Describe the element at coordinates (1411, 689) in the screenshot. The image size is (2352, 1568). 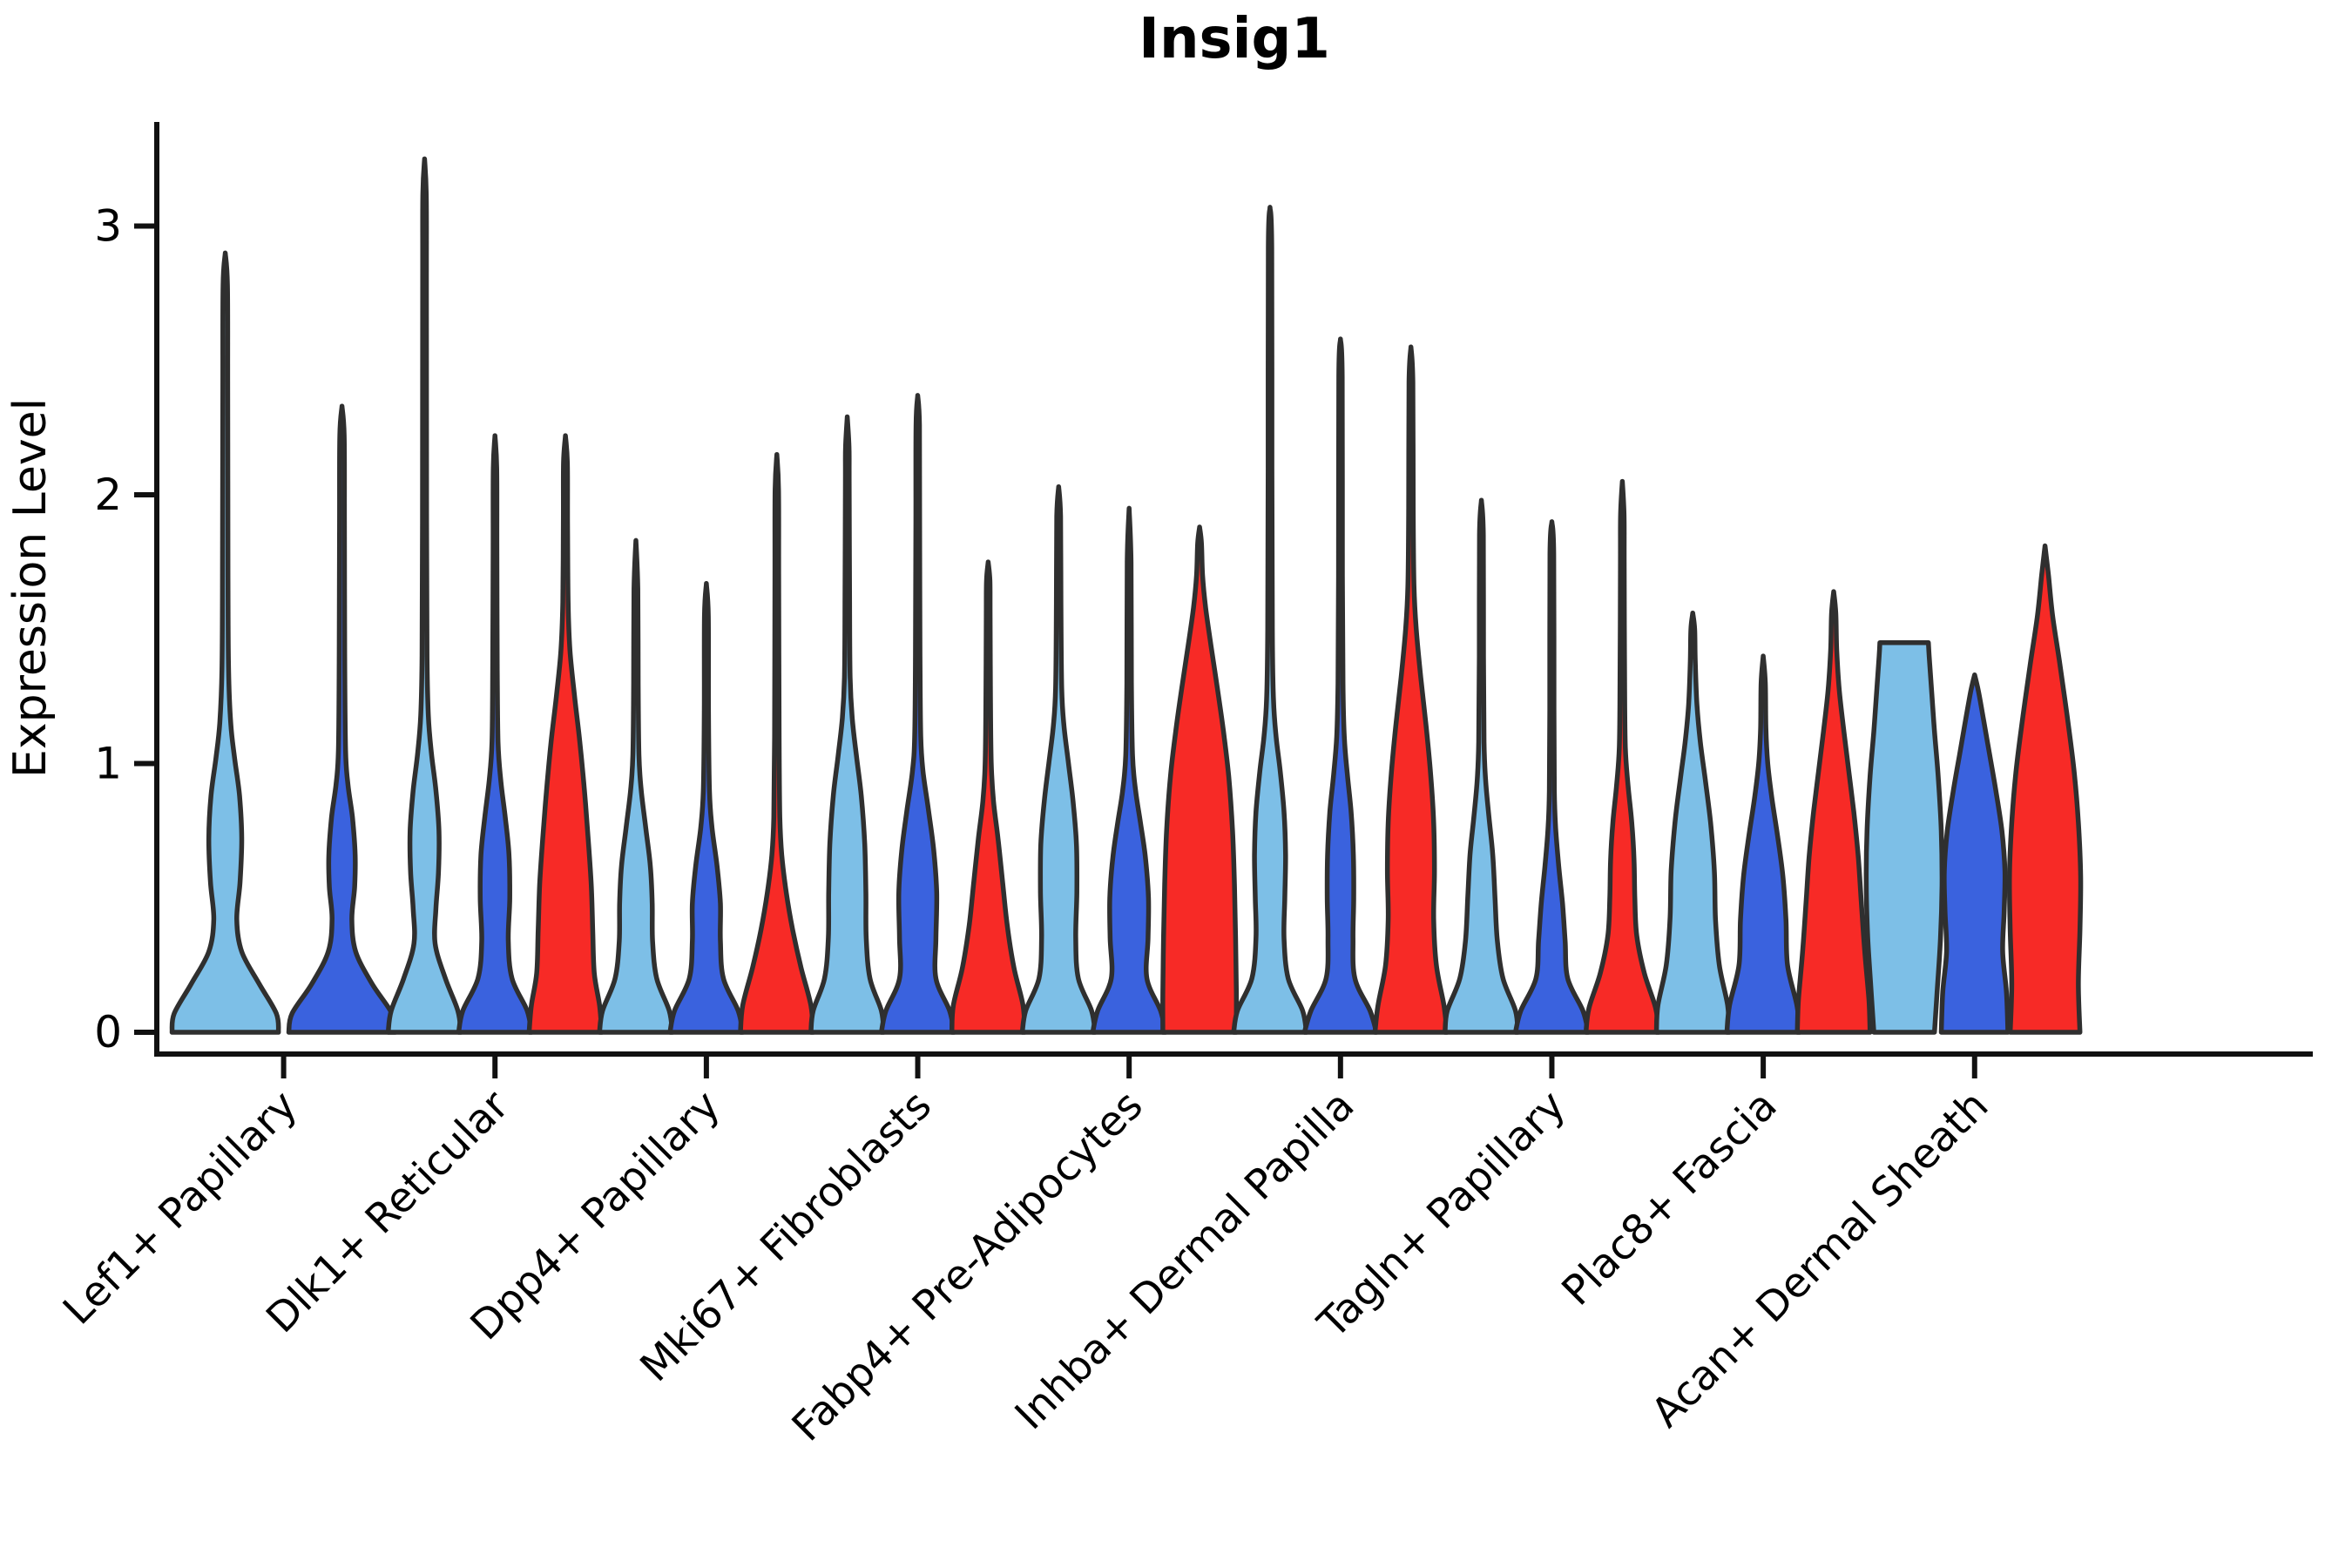
I see `violin-Inhba+ Dermal Papilla-split-red` at that location.